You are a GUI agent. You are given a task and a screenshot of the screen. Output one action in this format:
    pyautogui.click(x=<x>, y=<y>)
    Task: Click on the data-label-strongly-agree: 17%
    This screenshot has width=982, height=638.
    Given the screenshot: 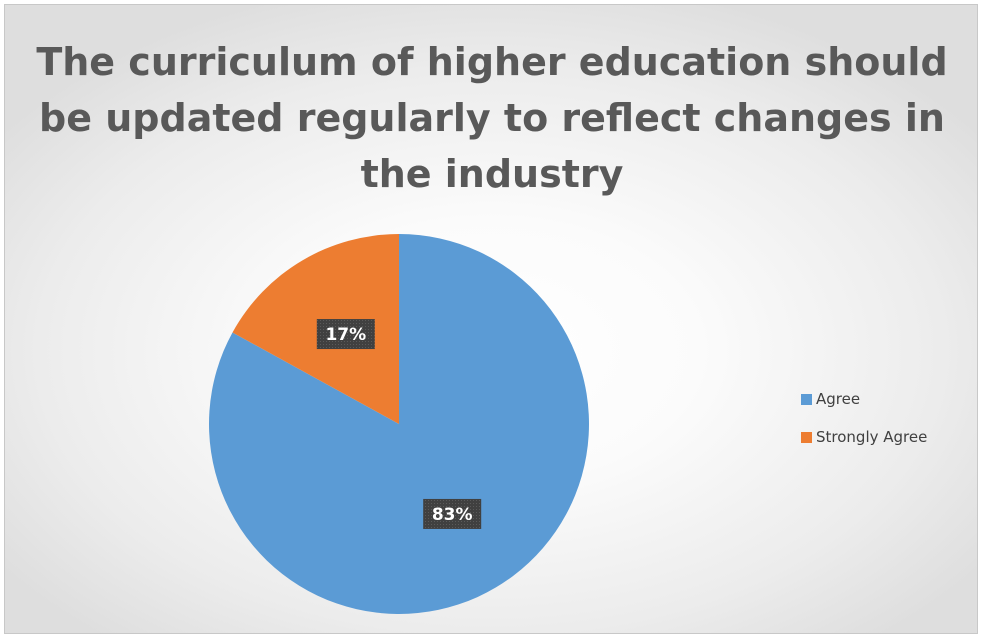 What is the action you would take?
    pyautogui.click(x=345, y=334)
    